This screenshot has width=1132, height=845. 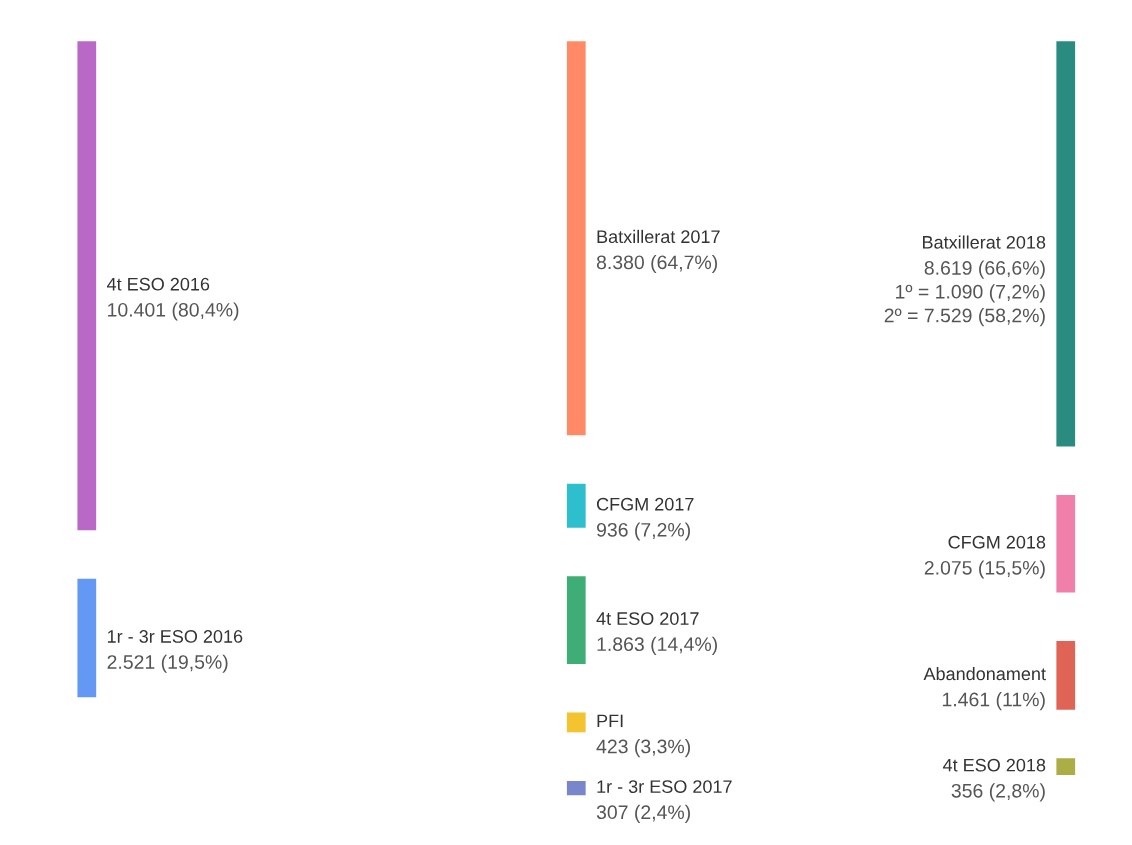 I want to click on category-label: 4t ESO 2018, so click(x=994, y=765).